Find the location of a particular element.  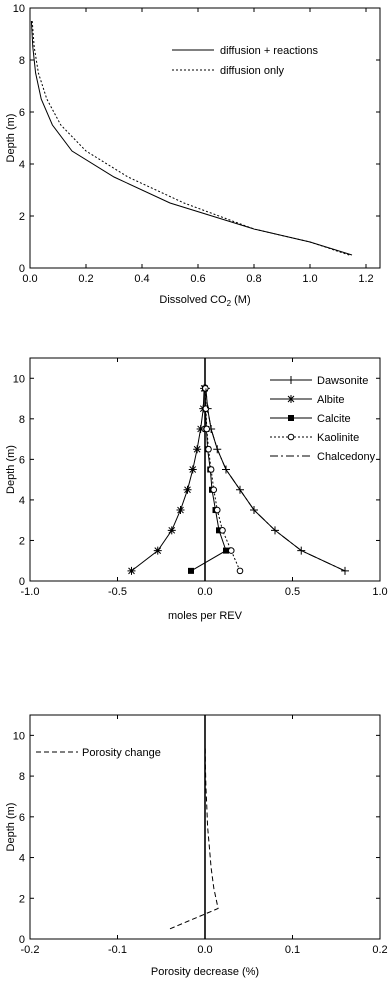

legend-label: Porosity change is located at coordinates (121, 753).